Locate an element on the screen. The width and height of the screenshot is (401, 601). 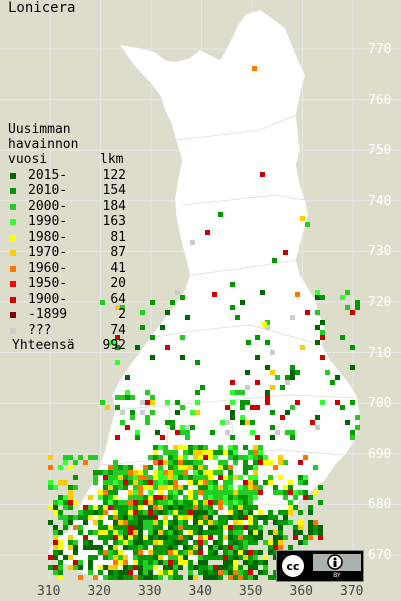
legend-item-label: 1950- is located at coordinates (48, 284).